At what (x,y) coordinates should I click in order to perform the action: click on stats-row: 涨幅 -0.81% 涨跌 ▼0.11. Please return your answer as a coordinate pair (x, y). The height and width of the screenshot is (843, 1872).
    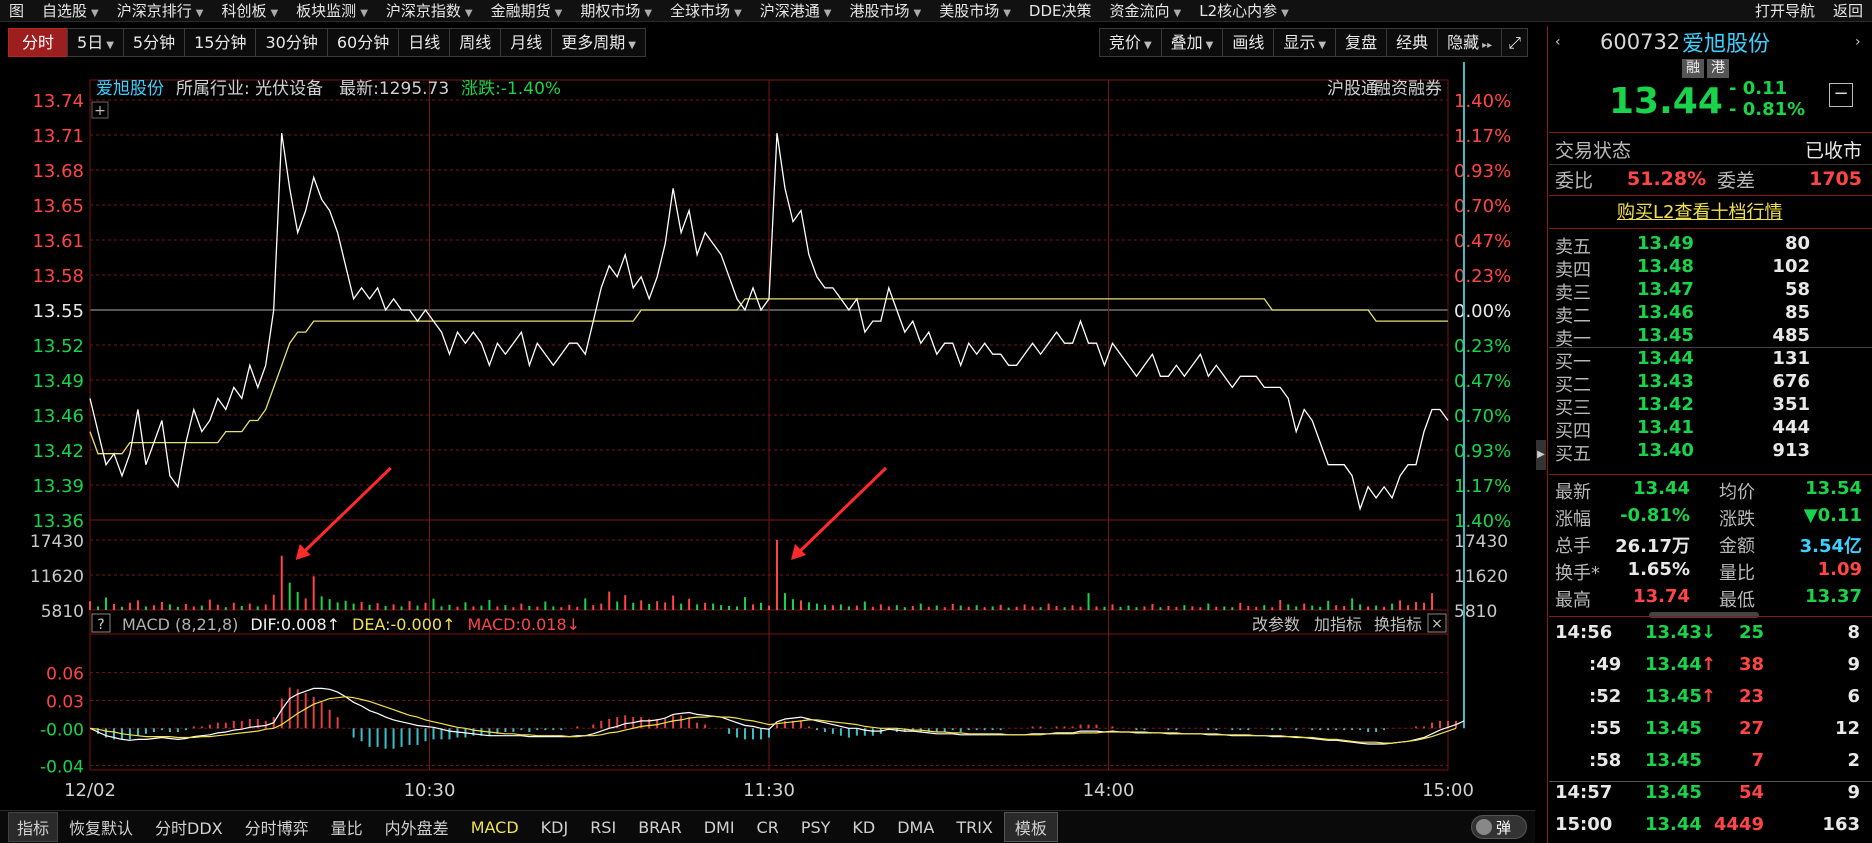
    Looking at the image, I should click on (1710, 518).